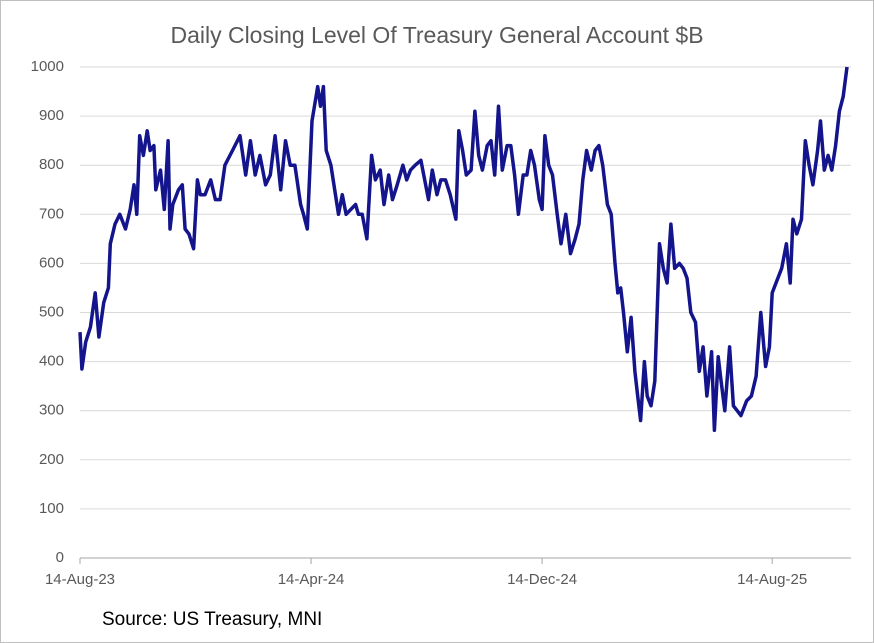  What do you see at coordinates (51, 361) in the screenshot?
I see `y-tick-label: 400` at bounding box center [51, 361].